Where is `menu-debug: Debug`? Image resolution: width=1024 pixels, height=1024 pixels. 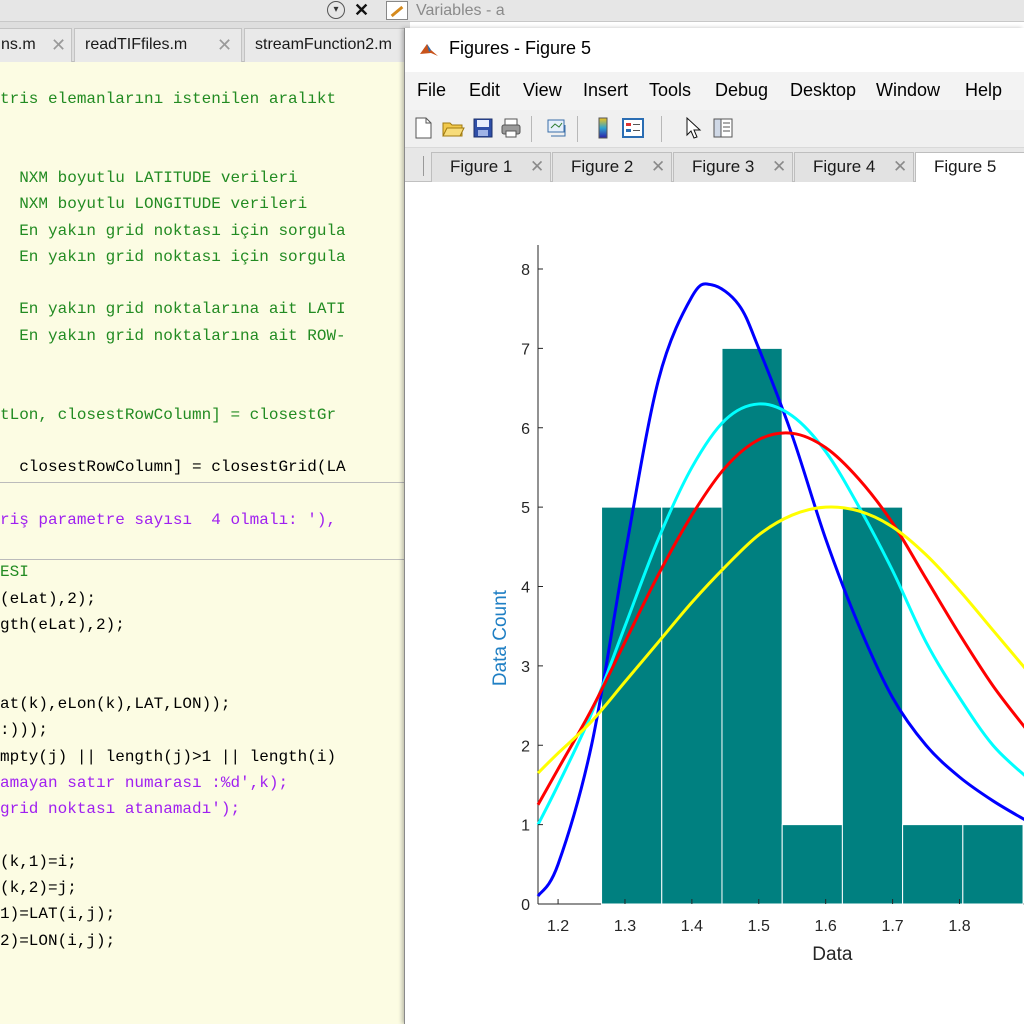 menu-debug: Debug is located at coordinates (742, 90).